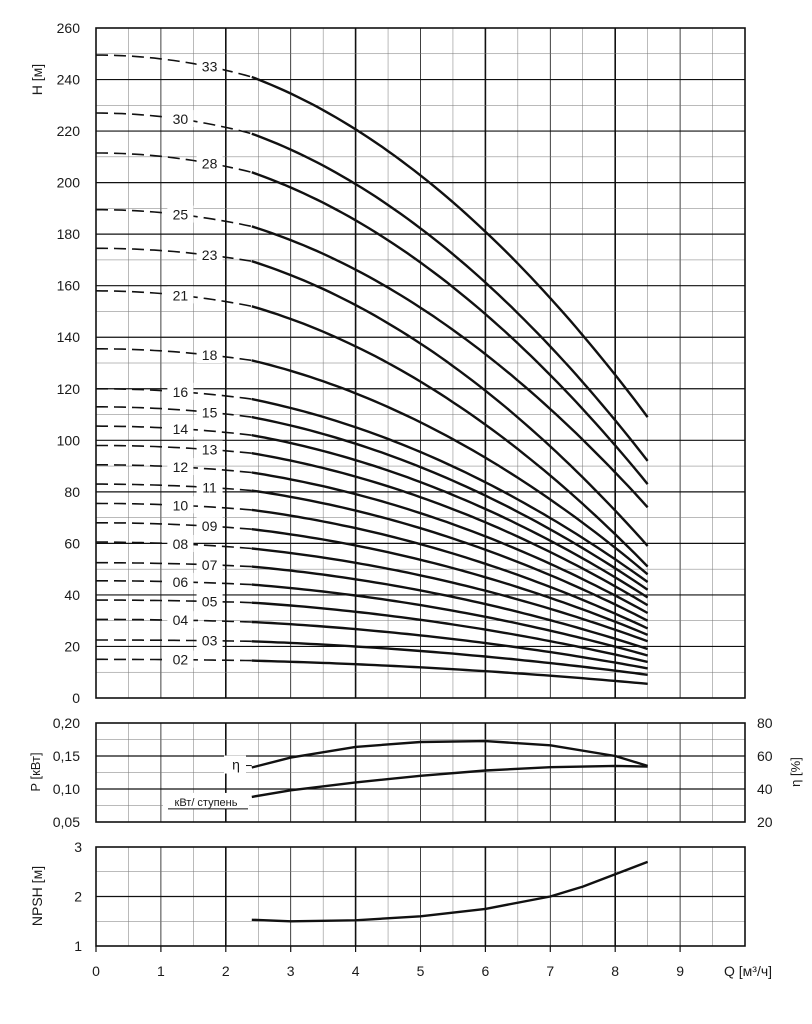 The width and height of the screenshot is (812, 1024). Describe the element at coordinates (181, 582) in the screenshot. I see `head-curve-label-06: 06` at that location.